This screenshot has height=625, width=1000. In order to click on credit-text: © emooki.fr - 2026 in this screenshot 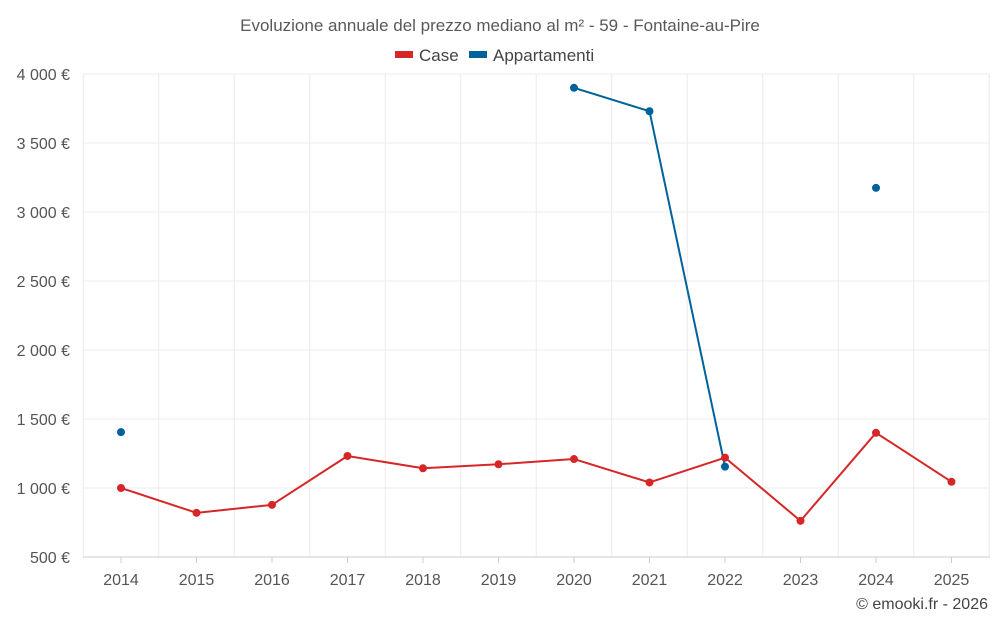, I will do `click(922, 604)`.